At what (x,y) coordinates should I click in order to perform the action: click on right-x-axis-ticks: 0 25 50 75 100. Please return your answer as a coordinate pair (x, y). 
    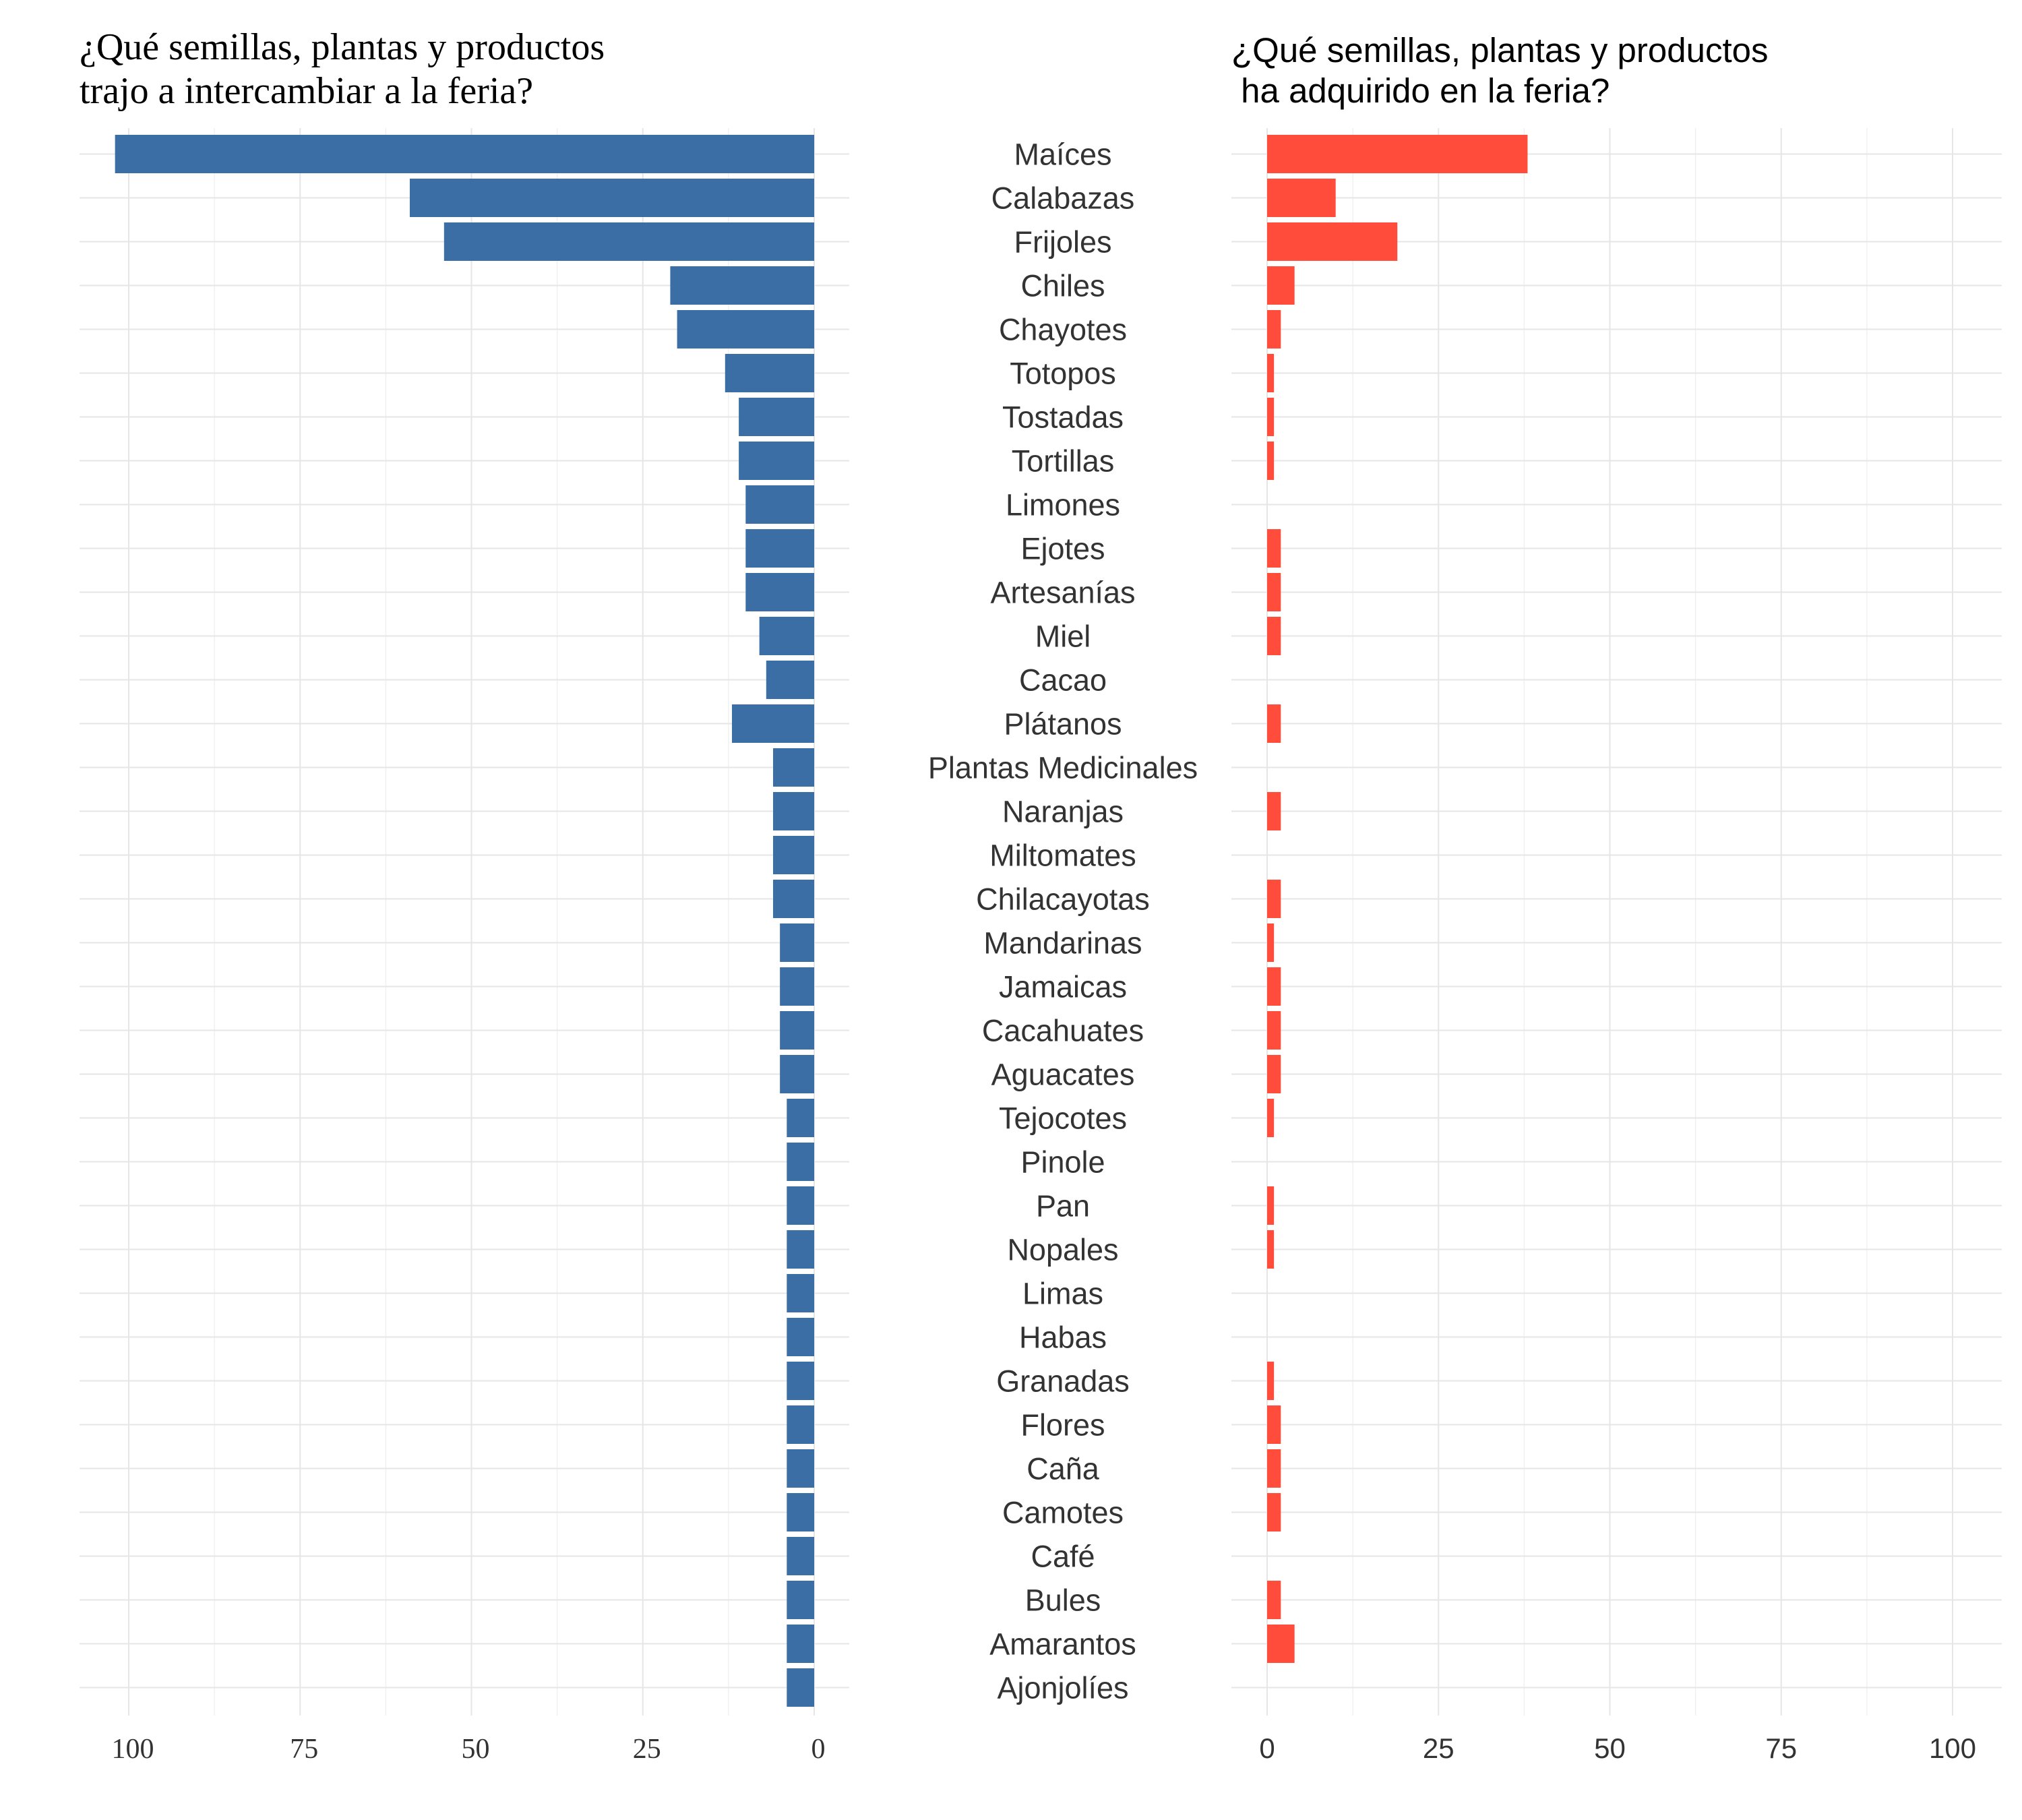
    Looking at the image, I should click on (1618, 1748).